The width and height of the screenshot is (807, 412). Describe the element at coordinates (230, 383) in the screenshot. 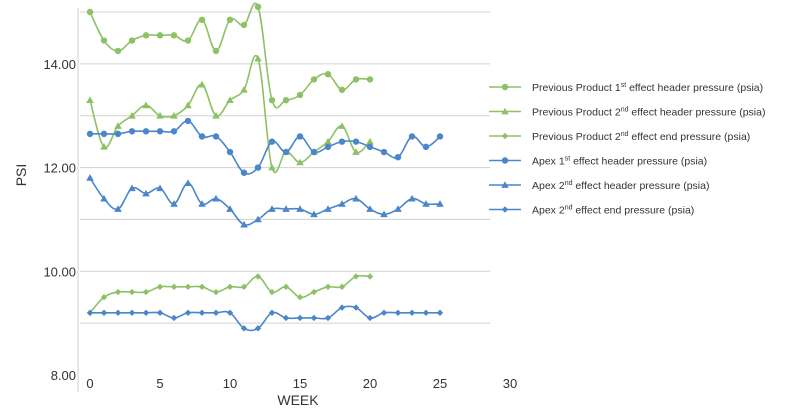

I see `x-tick-label: 10` at that location.